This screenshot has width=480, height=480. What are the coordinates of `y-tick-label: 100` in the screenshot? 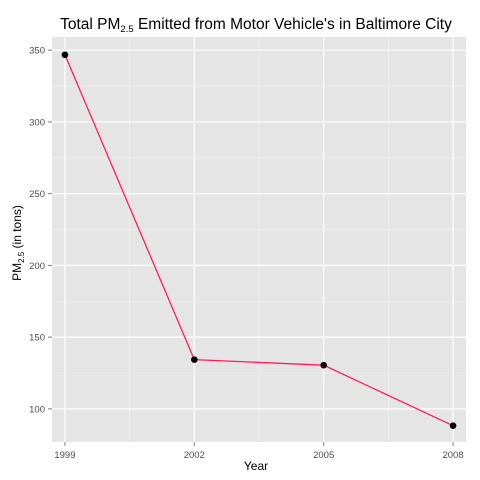 It's located at (37, 409).